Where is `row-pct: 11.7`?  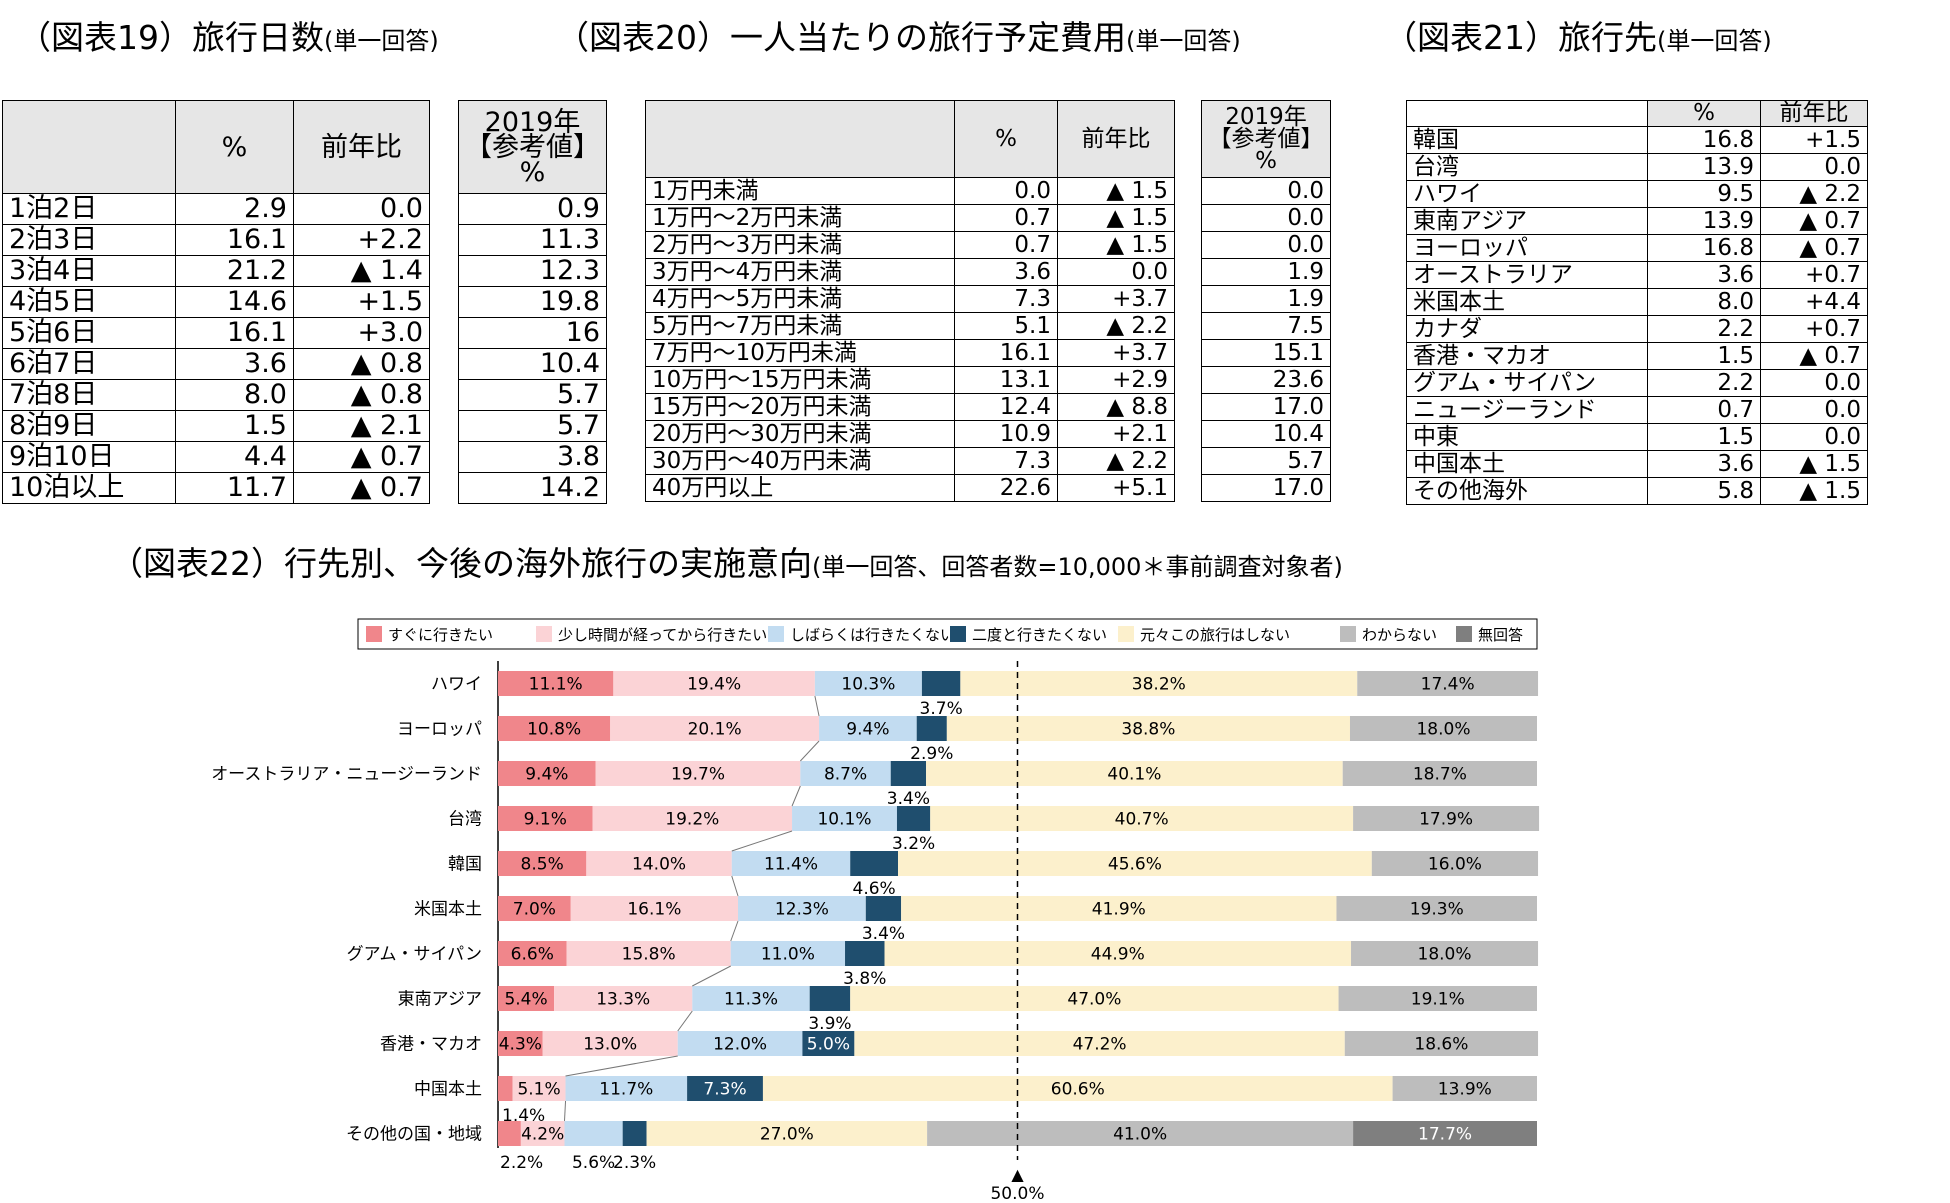
row-pct: 11.7 is located at coordinates (234, 488).